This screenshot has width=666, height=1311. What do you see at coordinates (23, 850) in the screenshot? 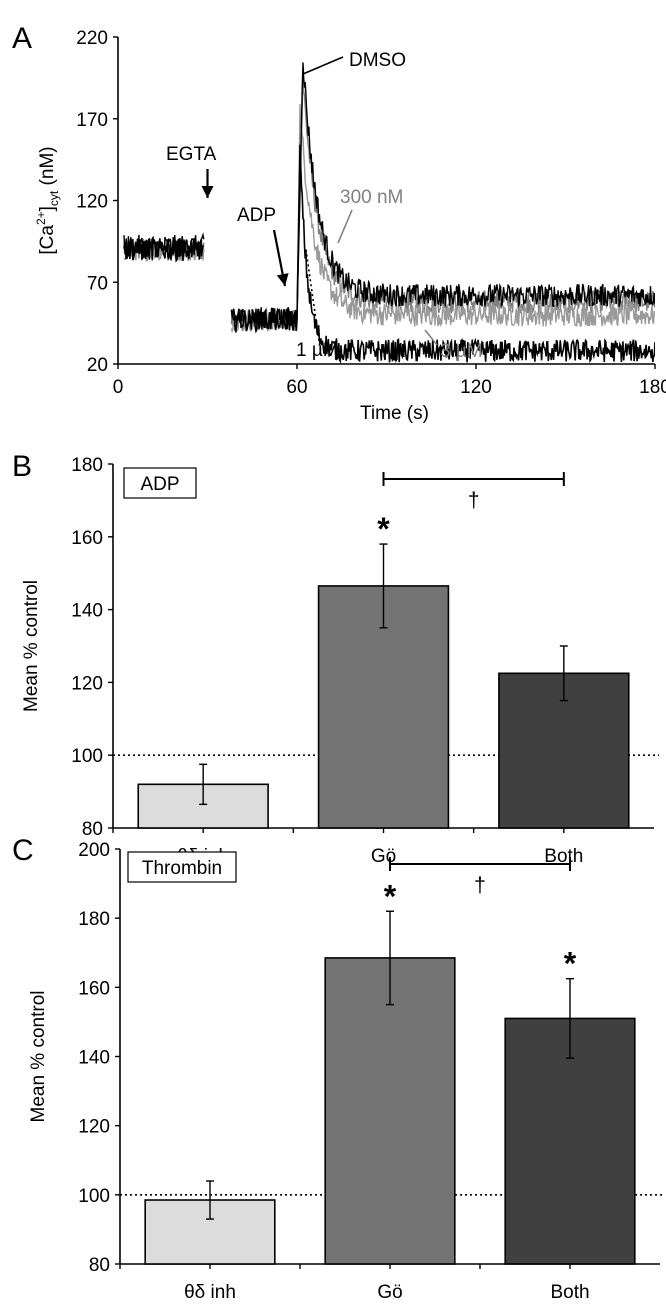
I see `panel-letter-c: C` at bounding box center [23, 850].